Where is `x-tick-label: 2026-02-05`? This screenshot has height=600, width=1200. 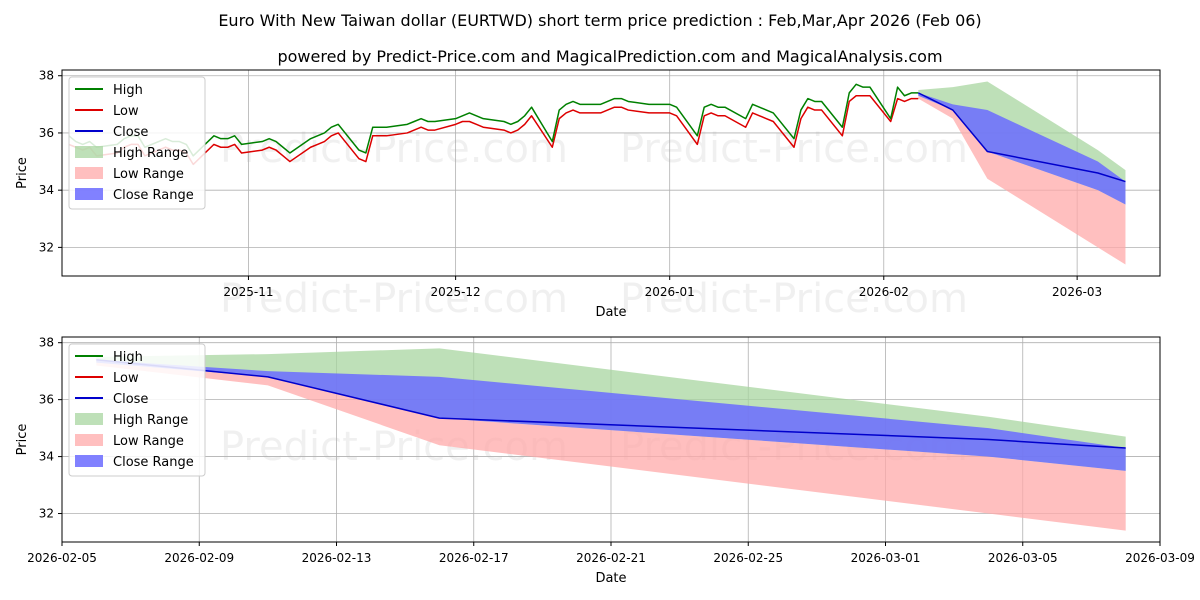
x-tick-label: 2026-02-05 is located at coordinates (62, 558).